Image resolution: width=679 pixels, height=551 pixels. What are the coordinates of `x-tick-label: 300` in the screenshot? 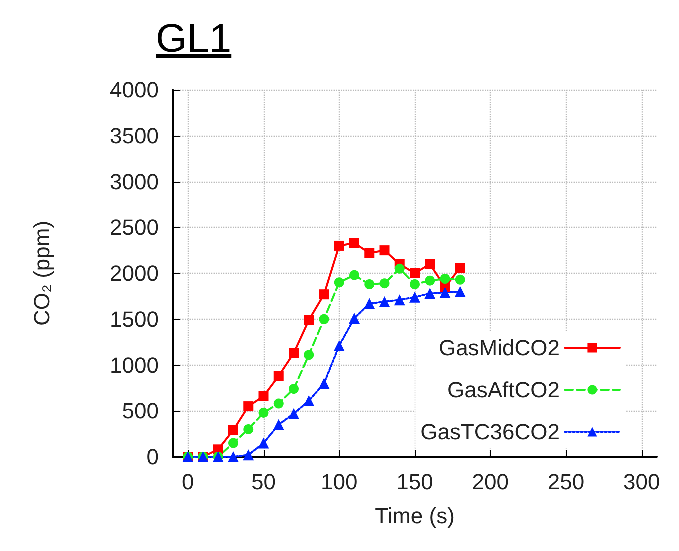 It's located at (642, 482).